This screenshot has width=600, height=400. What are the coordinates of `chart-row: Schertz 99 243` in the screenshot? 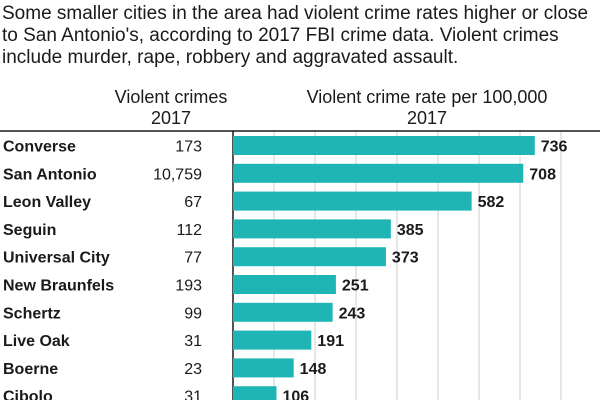 It's located at (184, 312).